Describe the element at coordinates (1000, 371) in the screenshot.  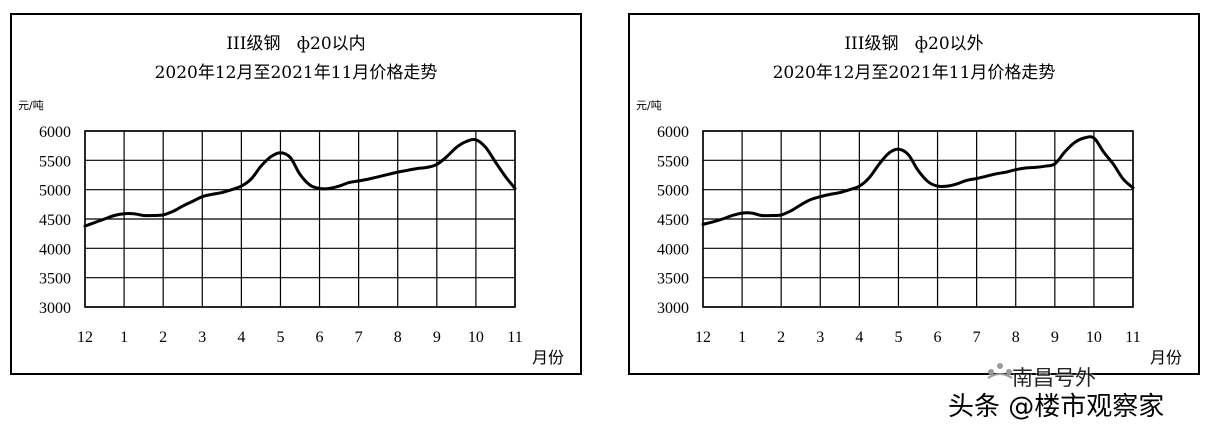
I see `watermark-logo-icon` at that location.